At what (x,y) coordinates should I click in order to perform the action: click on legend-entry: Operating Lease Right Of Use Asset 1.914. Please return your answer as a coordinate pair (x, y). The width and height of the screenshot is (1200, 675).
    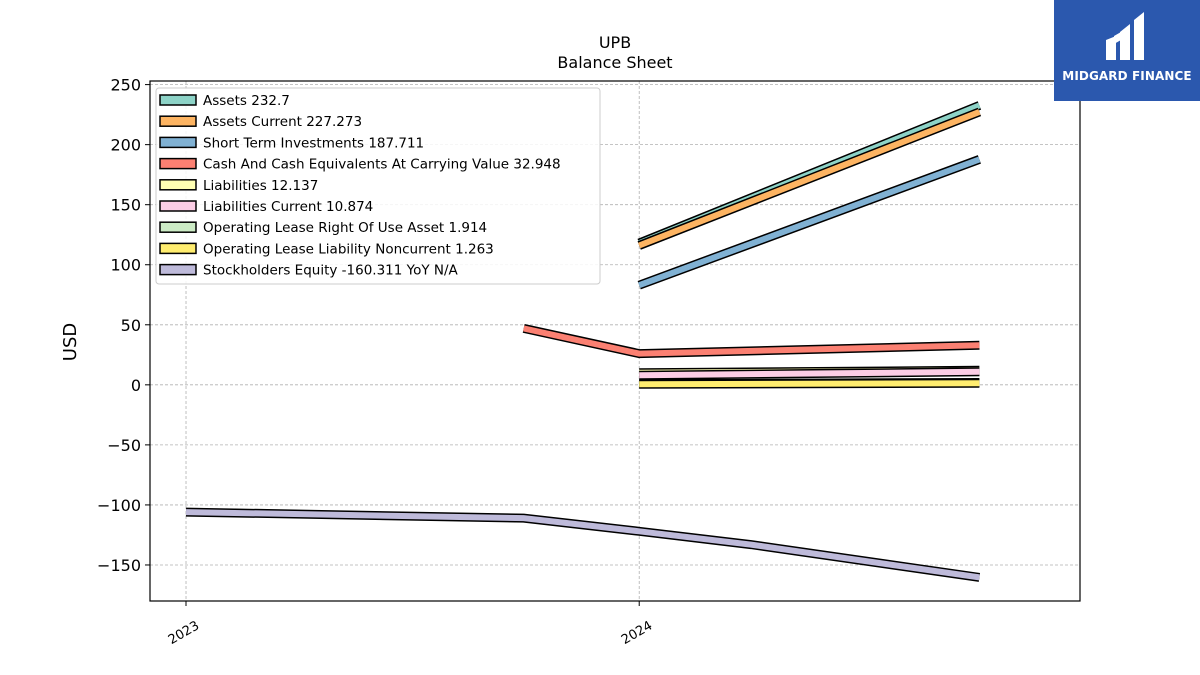
    Looking at the image, I should click on (345, 228).